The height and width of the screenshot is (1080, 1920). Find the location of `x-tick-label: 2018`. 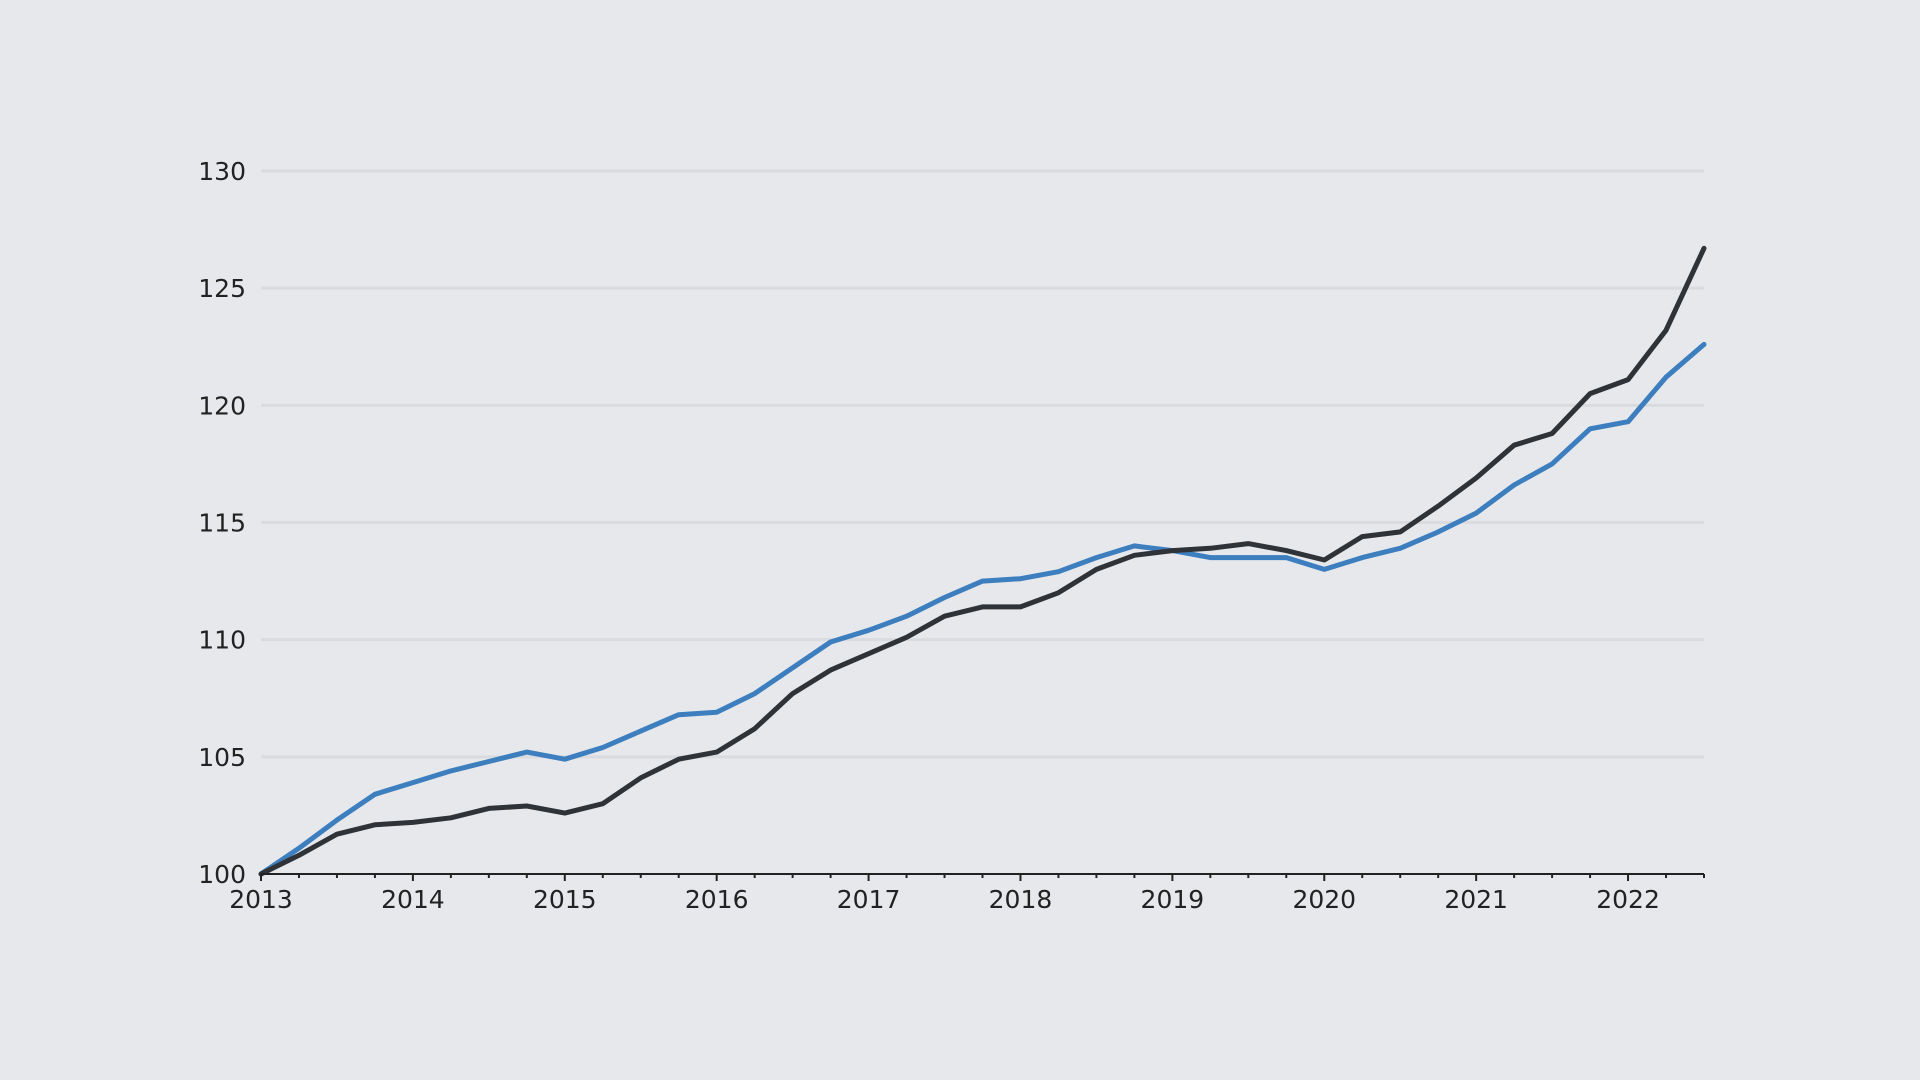

x-tick-label: 2018 is located at coordinates (1021, 899).